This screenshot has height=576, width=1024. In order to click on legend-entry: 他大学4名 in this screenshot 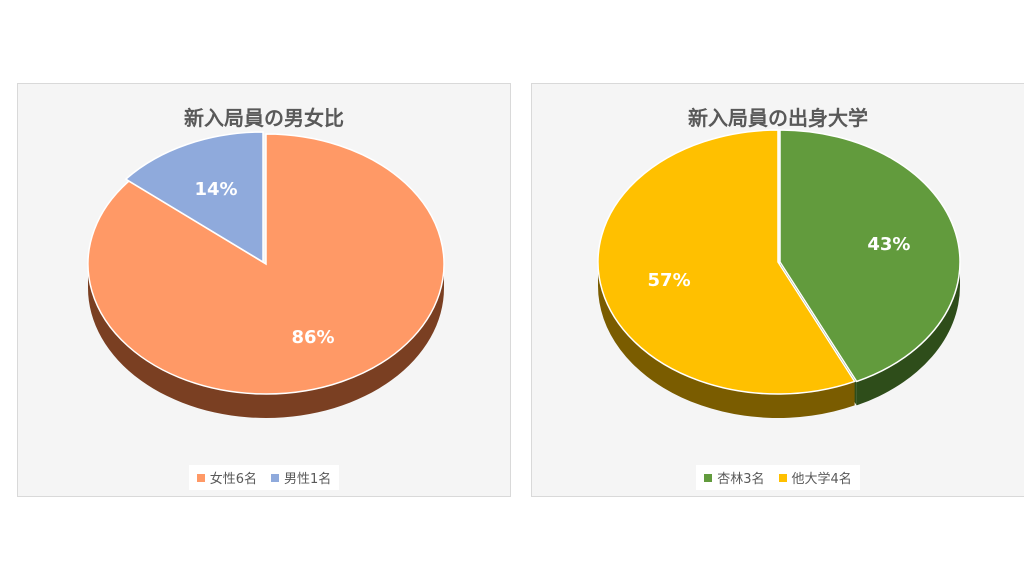, I will do `click(815, 477)`.